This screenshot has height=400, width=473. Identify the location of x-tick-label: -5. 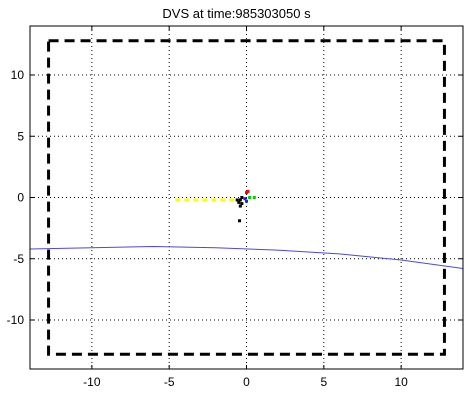
(169, 382).